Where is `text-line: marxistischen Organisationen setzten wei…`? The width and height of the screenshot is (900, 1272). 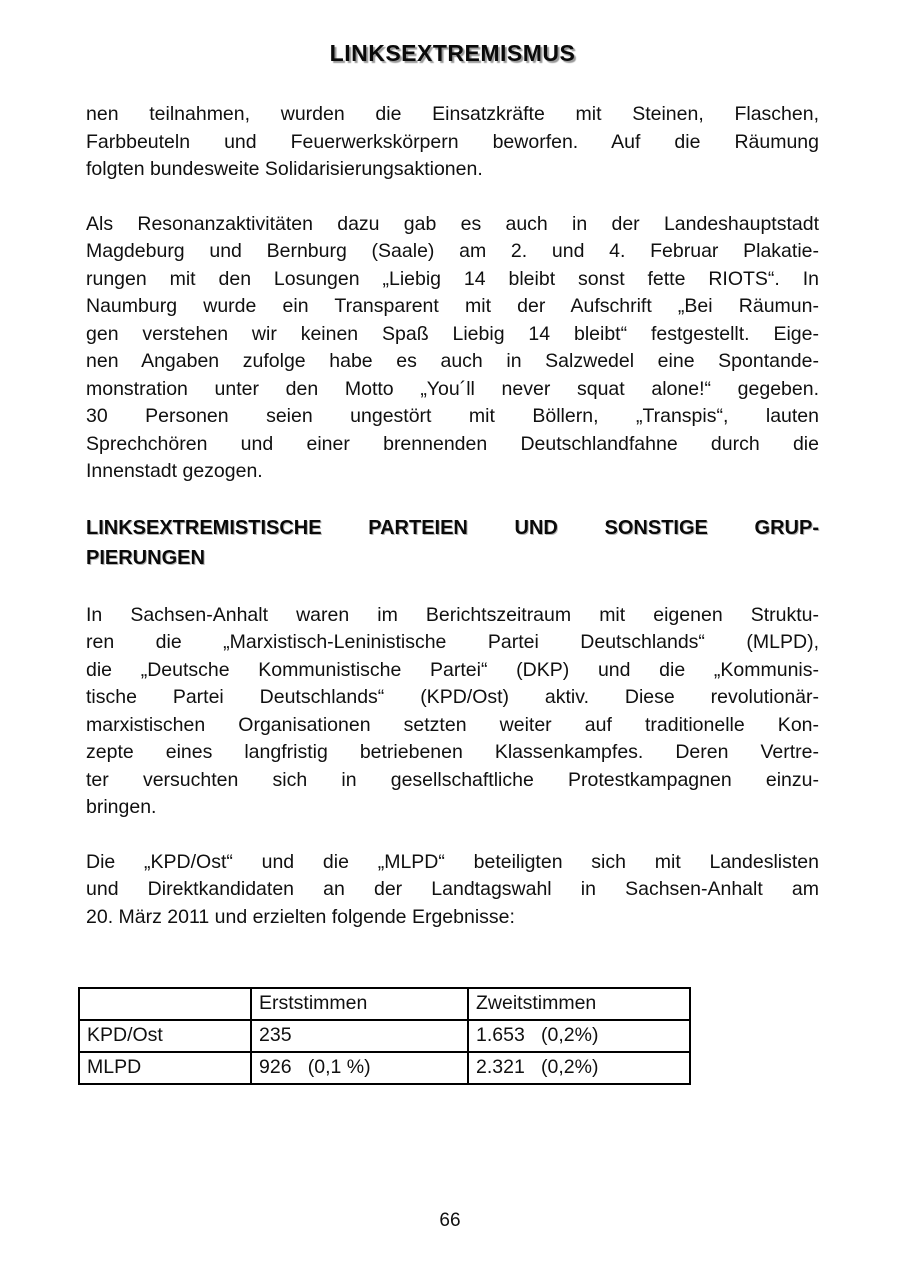
text-line: marxistischen Organisationen setzten wei… is located at coordinates (452, 724).